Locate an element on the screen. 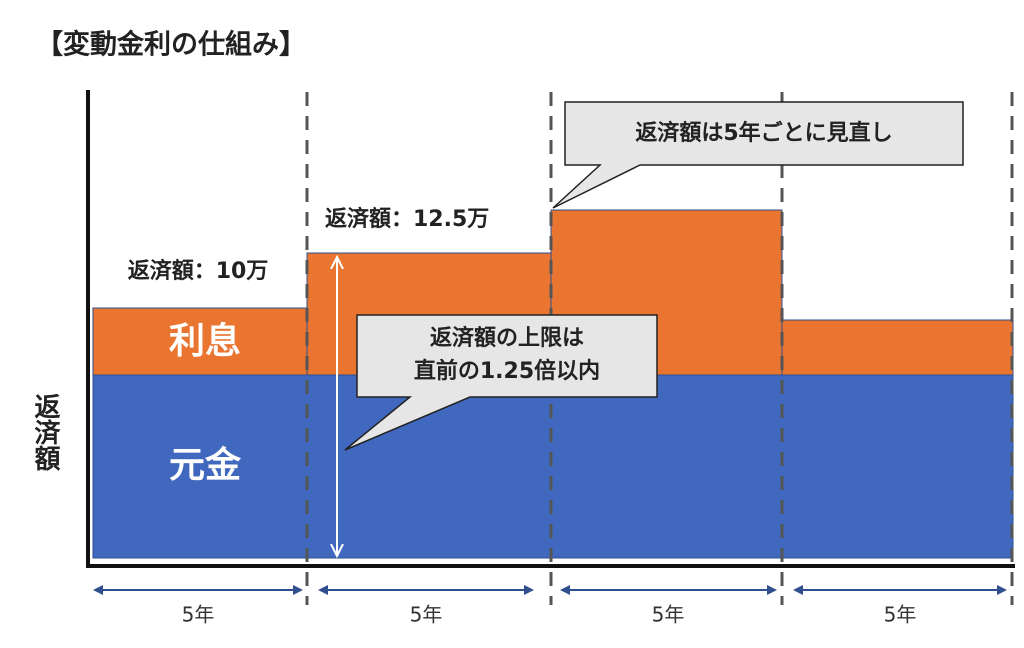 Image resolution: width=1024 pixels, height=648 pixels. payment-label: 返済額：10万 is located at coordinates (198, 271).